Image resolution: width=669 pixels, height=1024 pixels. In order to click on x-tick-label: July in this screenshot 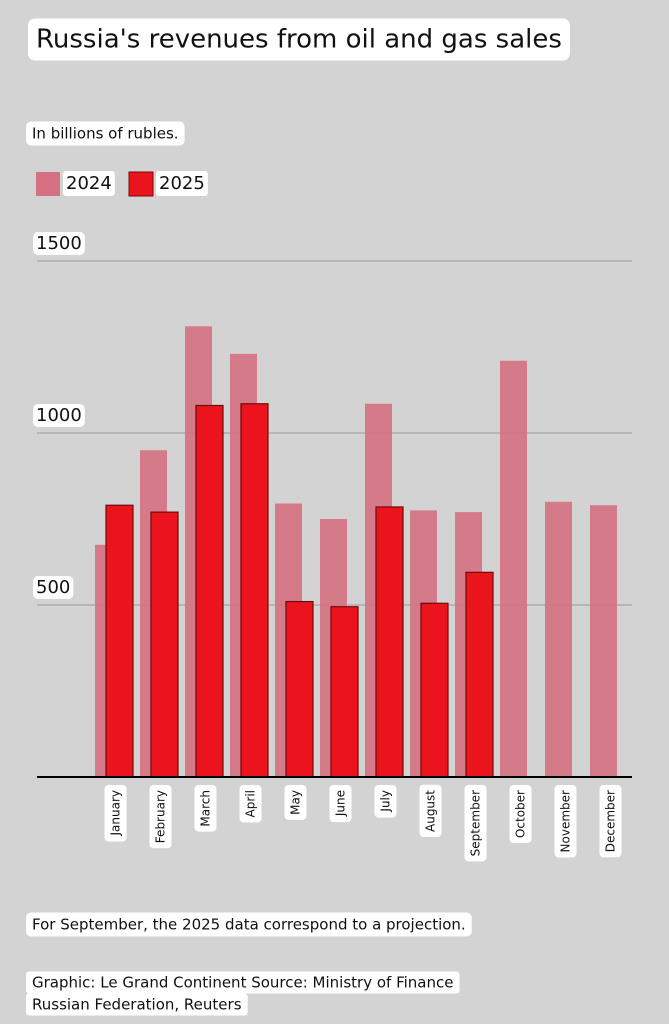, I will do `click(386, 801)`.